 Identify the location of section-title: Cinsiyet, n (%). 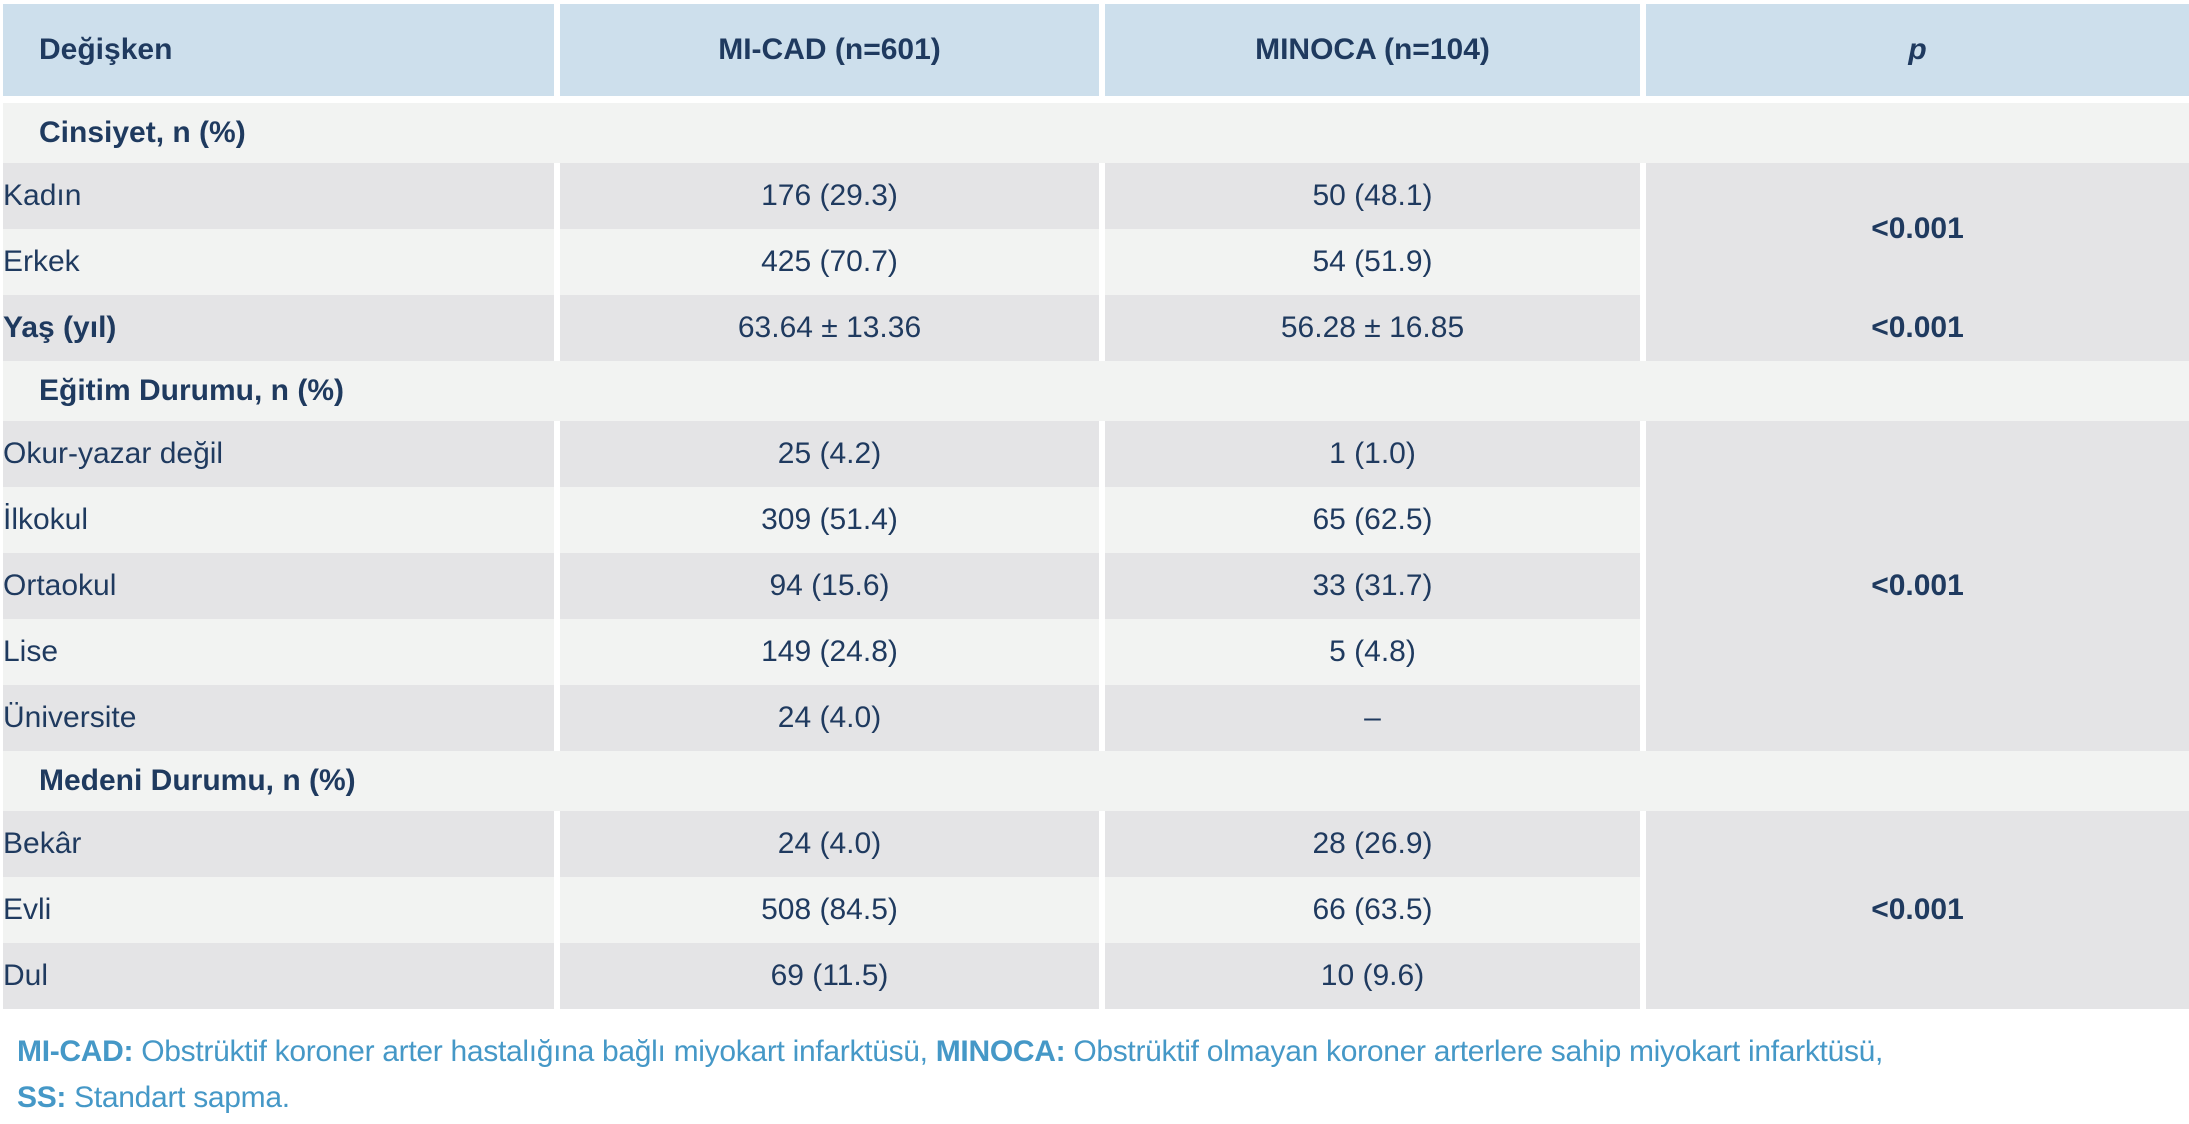
(1096, 133).